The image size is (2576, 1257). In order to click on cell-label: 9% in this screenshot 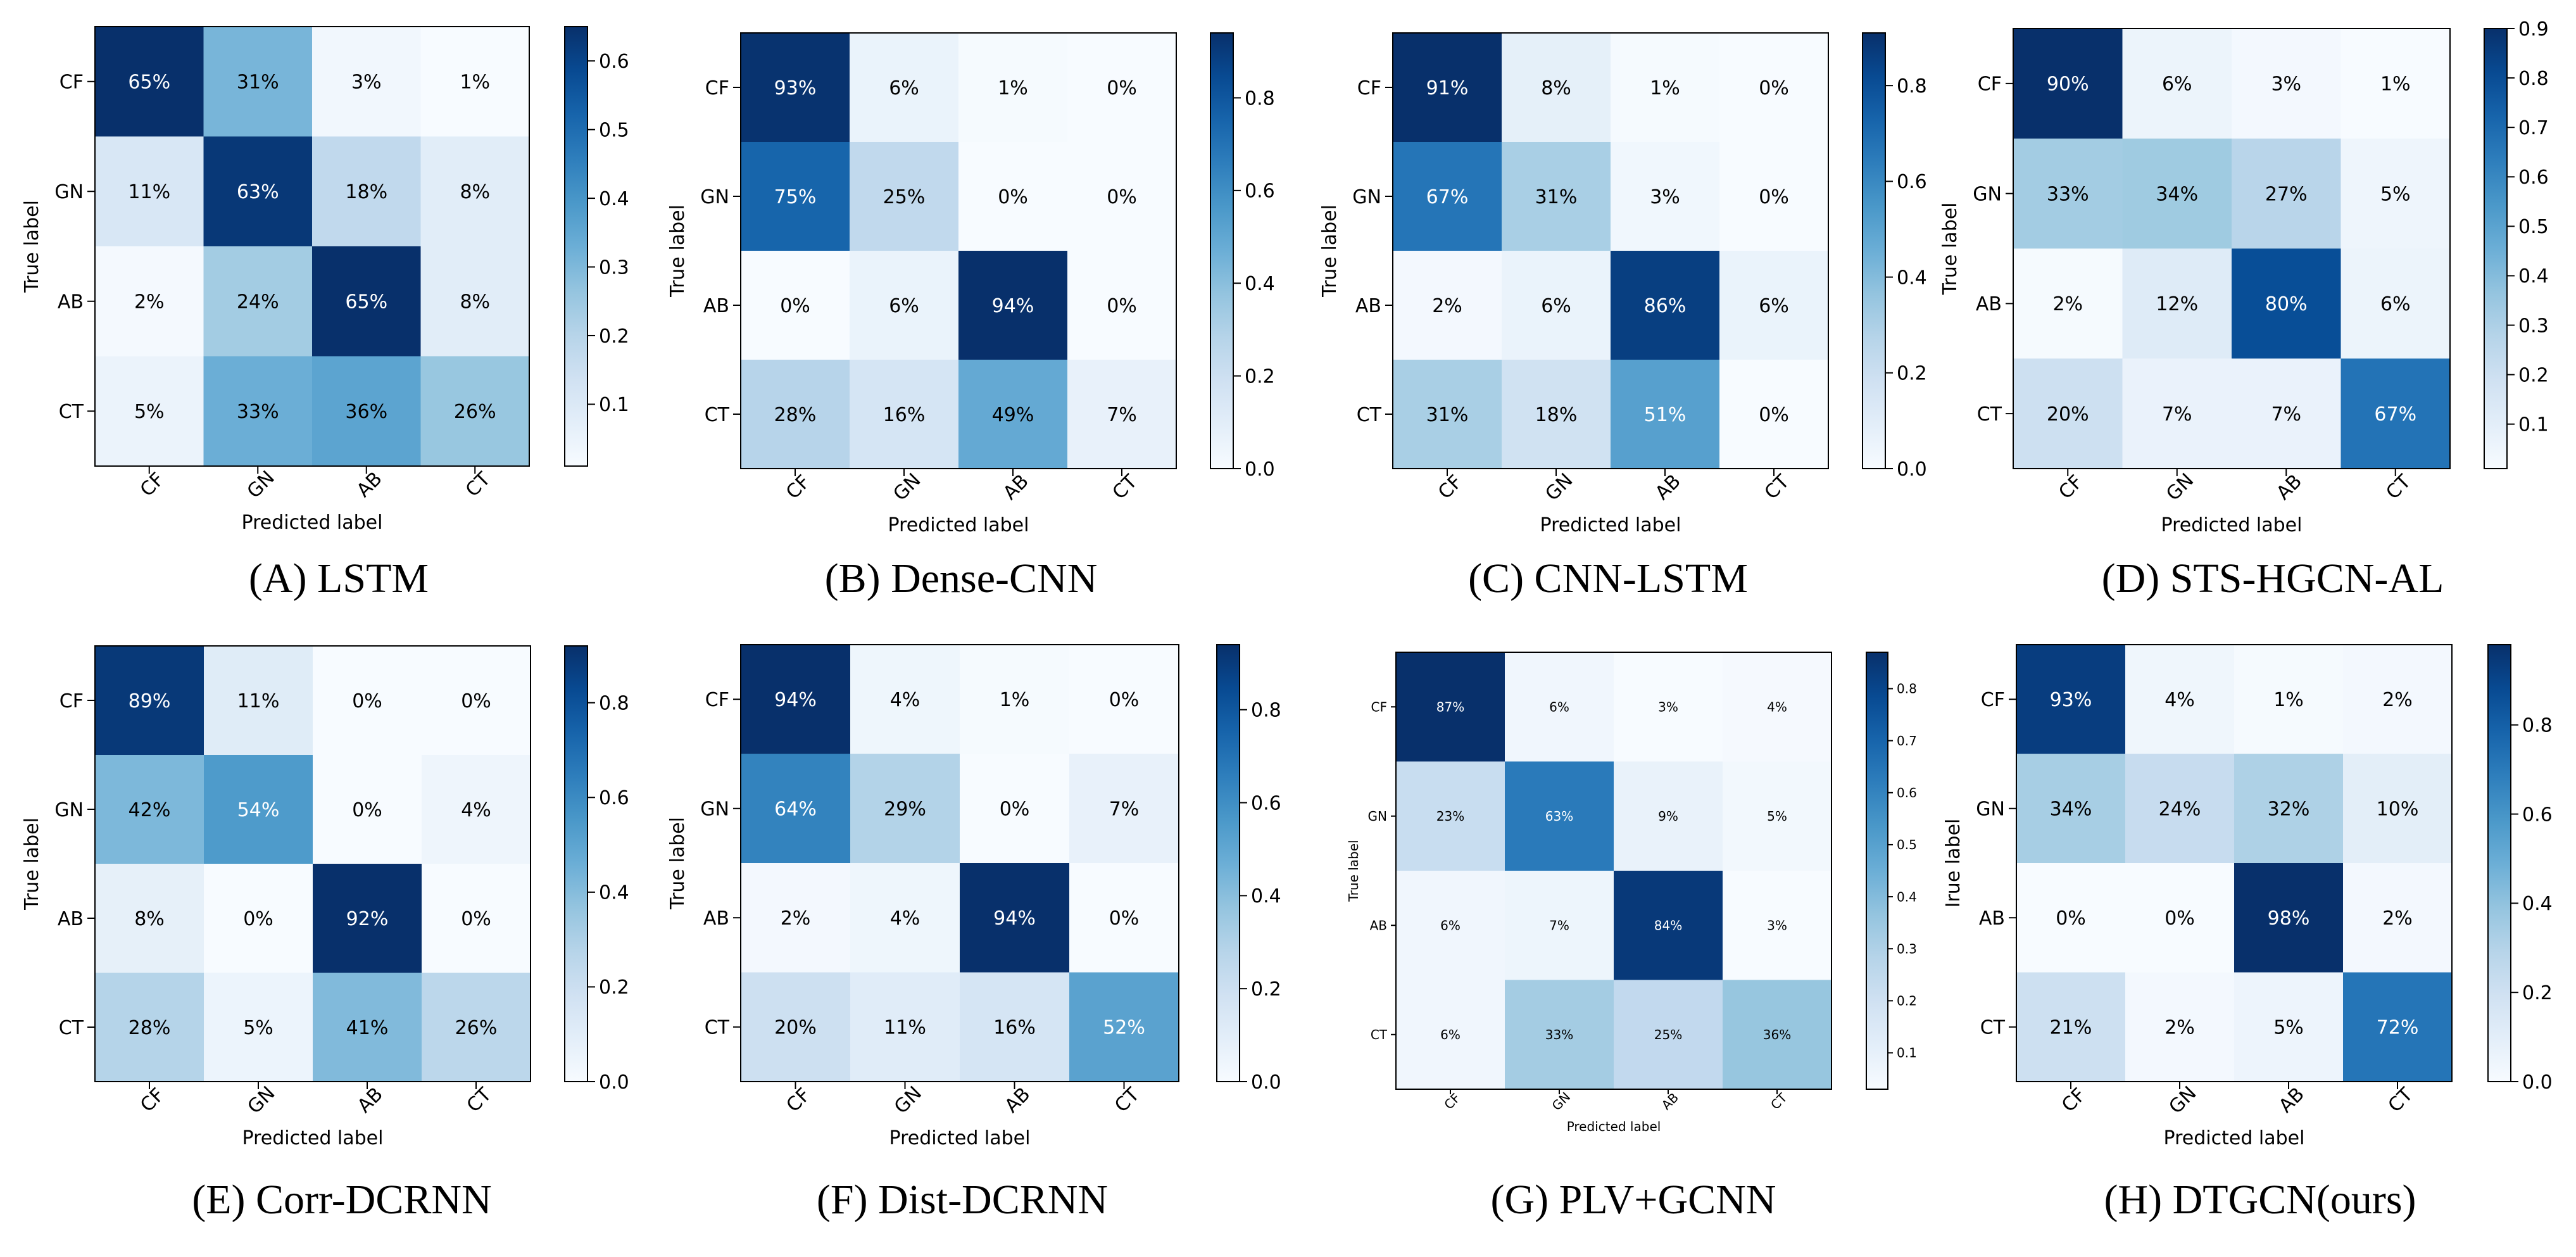, I will do `click(1668, 816)`.